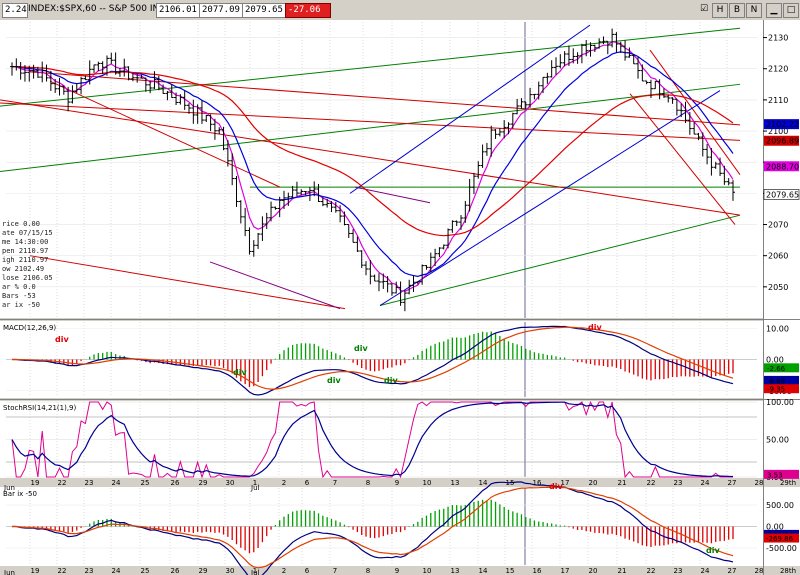 The width and height of the screenshot is (800, 575). Describe the element at coordinates (483, 483) in the screenshot. I see `x-tick-label: 14` at that location.